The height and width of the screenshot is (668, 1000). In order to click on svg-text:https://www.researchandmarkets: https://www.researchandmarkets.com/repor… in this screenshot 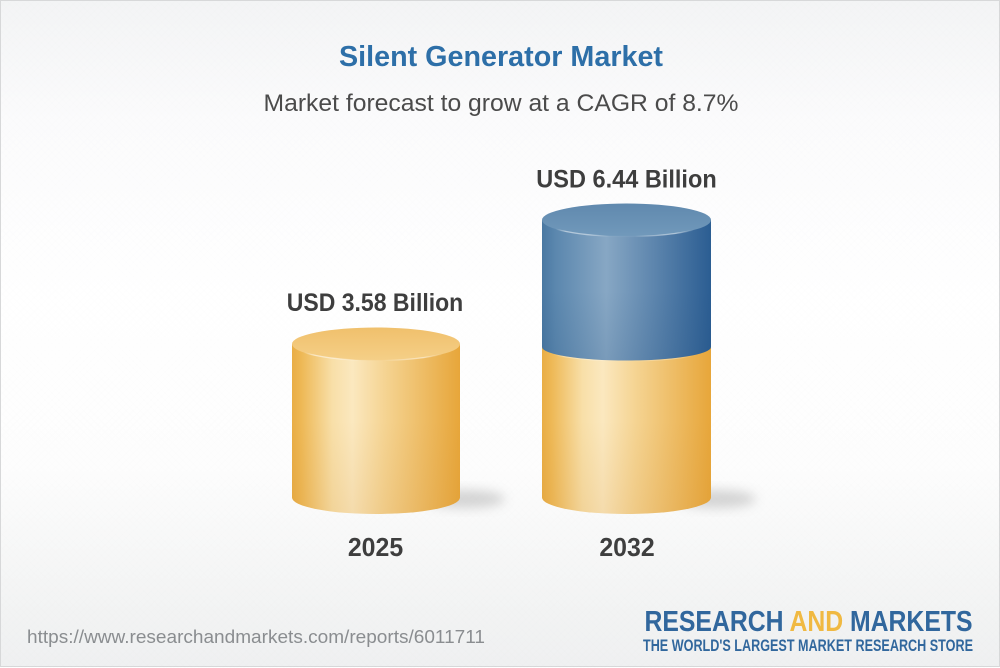, I will do `click(256, 637)`.